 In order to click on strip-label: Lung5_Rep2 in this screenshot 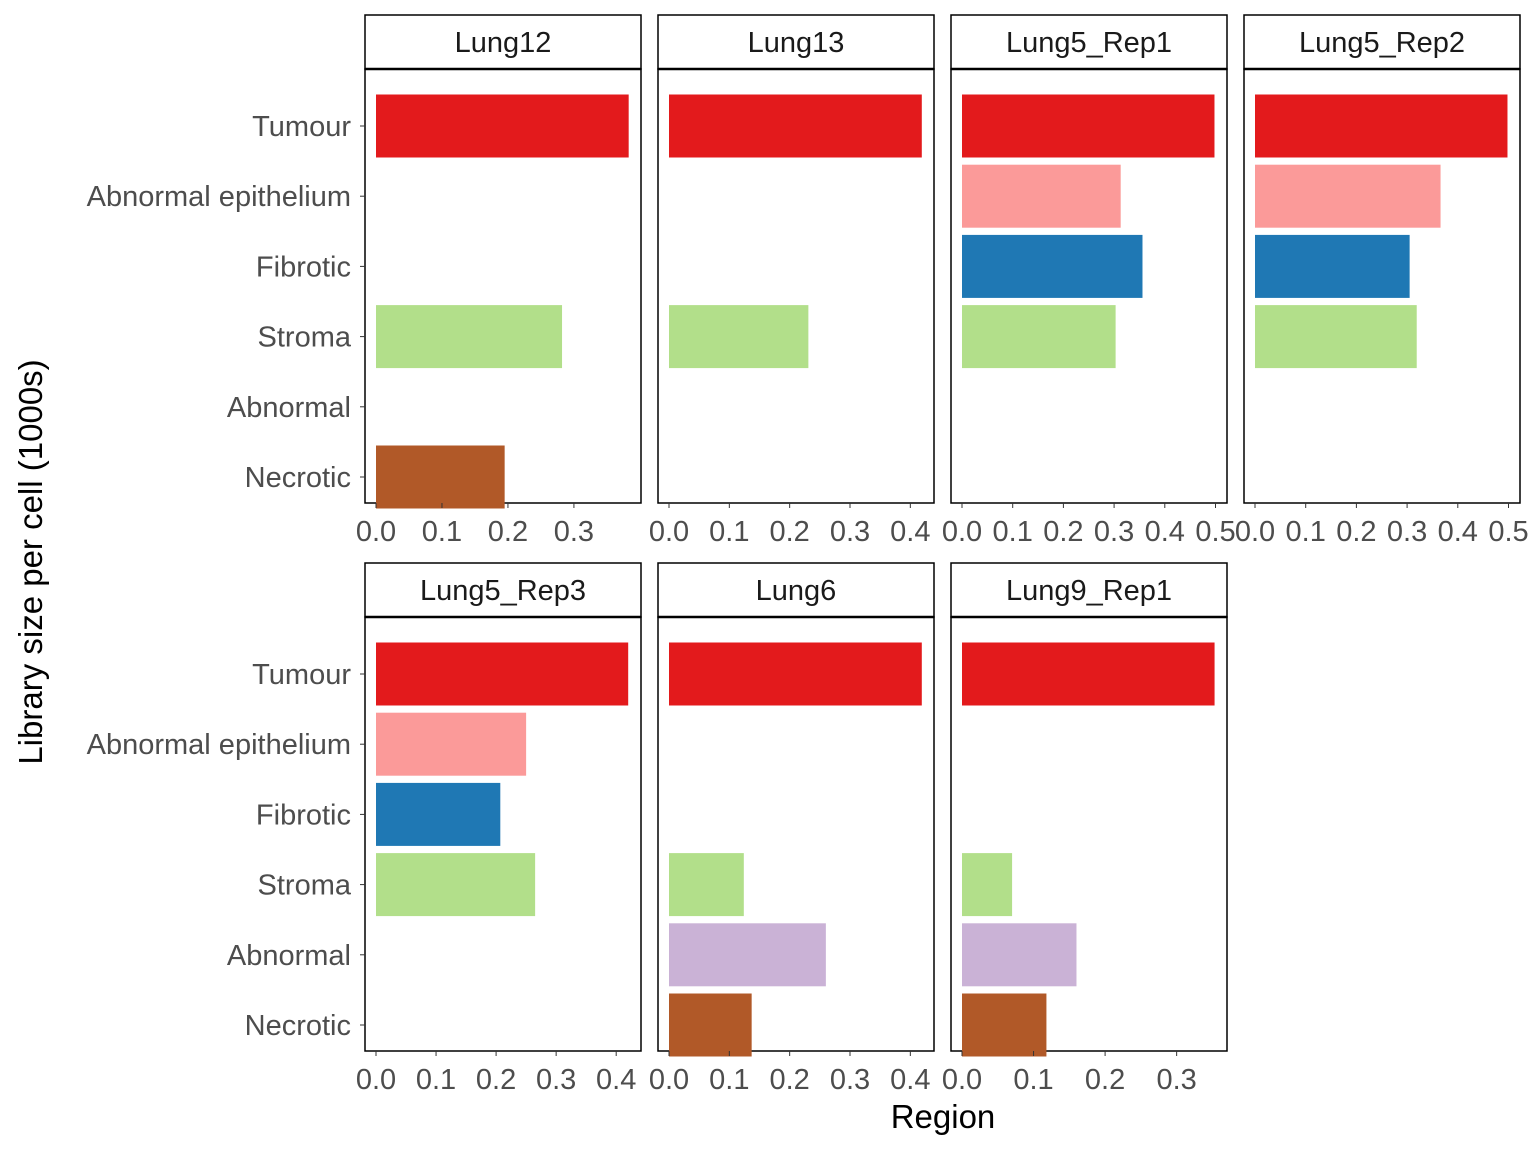, I will do `click(1382, 43)`.